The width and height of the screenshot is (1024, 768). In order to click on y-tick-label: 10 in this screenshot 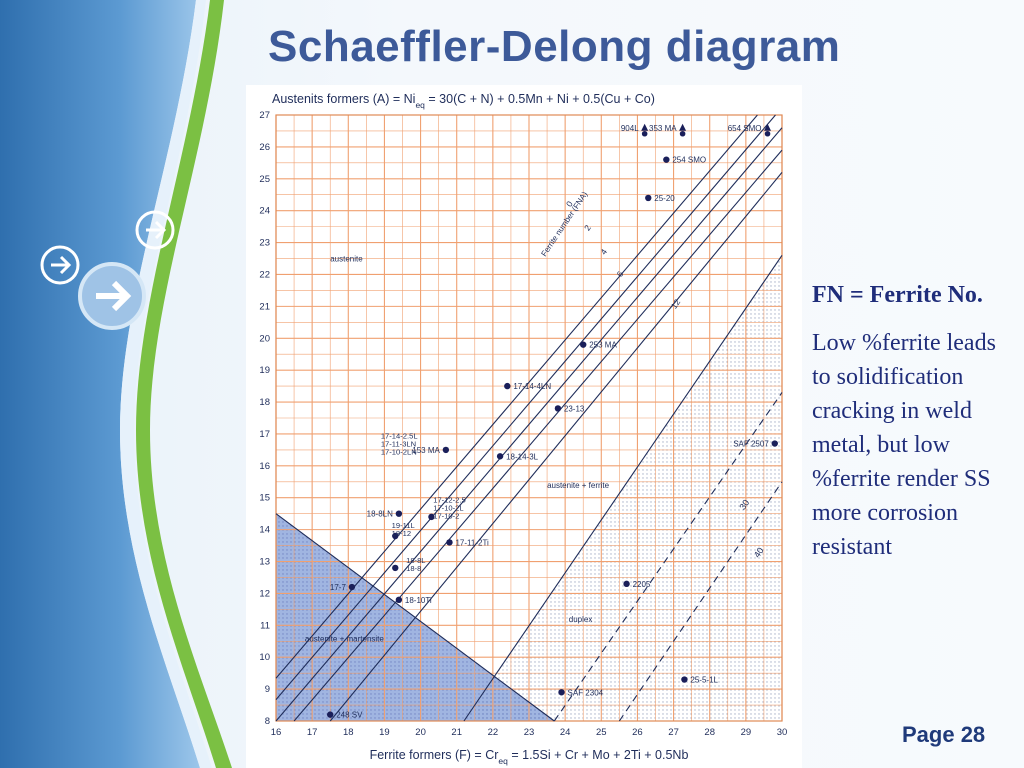, I will do `click(264, 657)`.